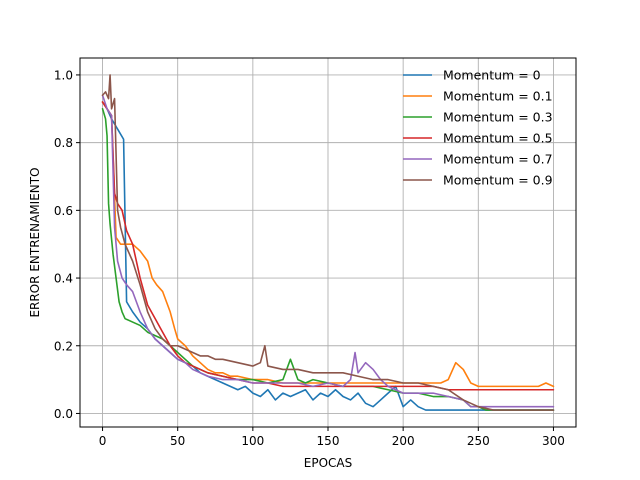 The image size is (640, 480). What do you see at coordinates (498, 138) in the screenshot?
I see `legend-label: Momentum = 0.5` at bounding box center [498, 138].